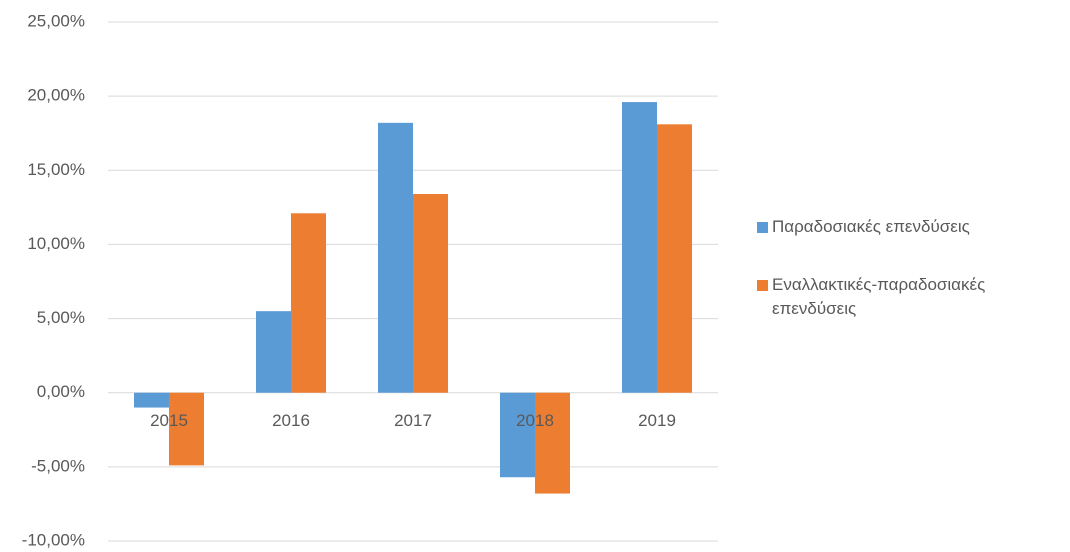 The width and height of the screenshot is (1070, 552). I want to click on x-tick-label: 2017, so click(413, 420).